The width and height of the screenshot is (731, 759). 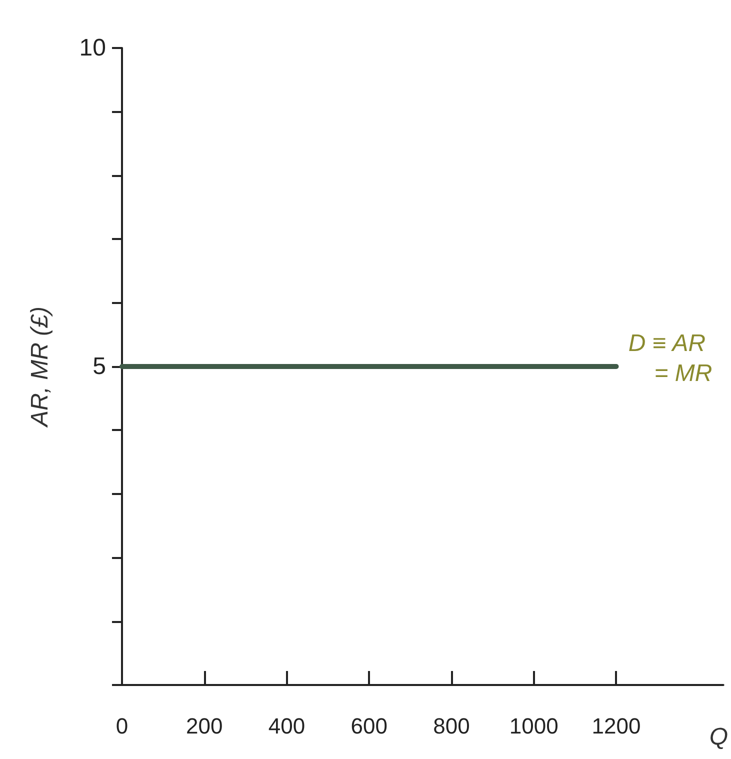 I want to click on x-tick-label: 200, so click(x=204, y=726).